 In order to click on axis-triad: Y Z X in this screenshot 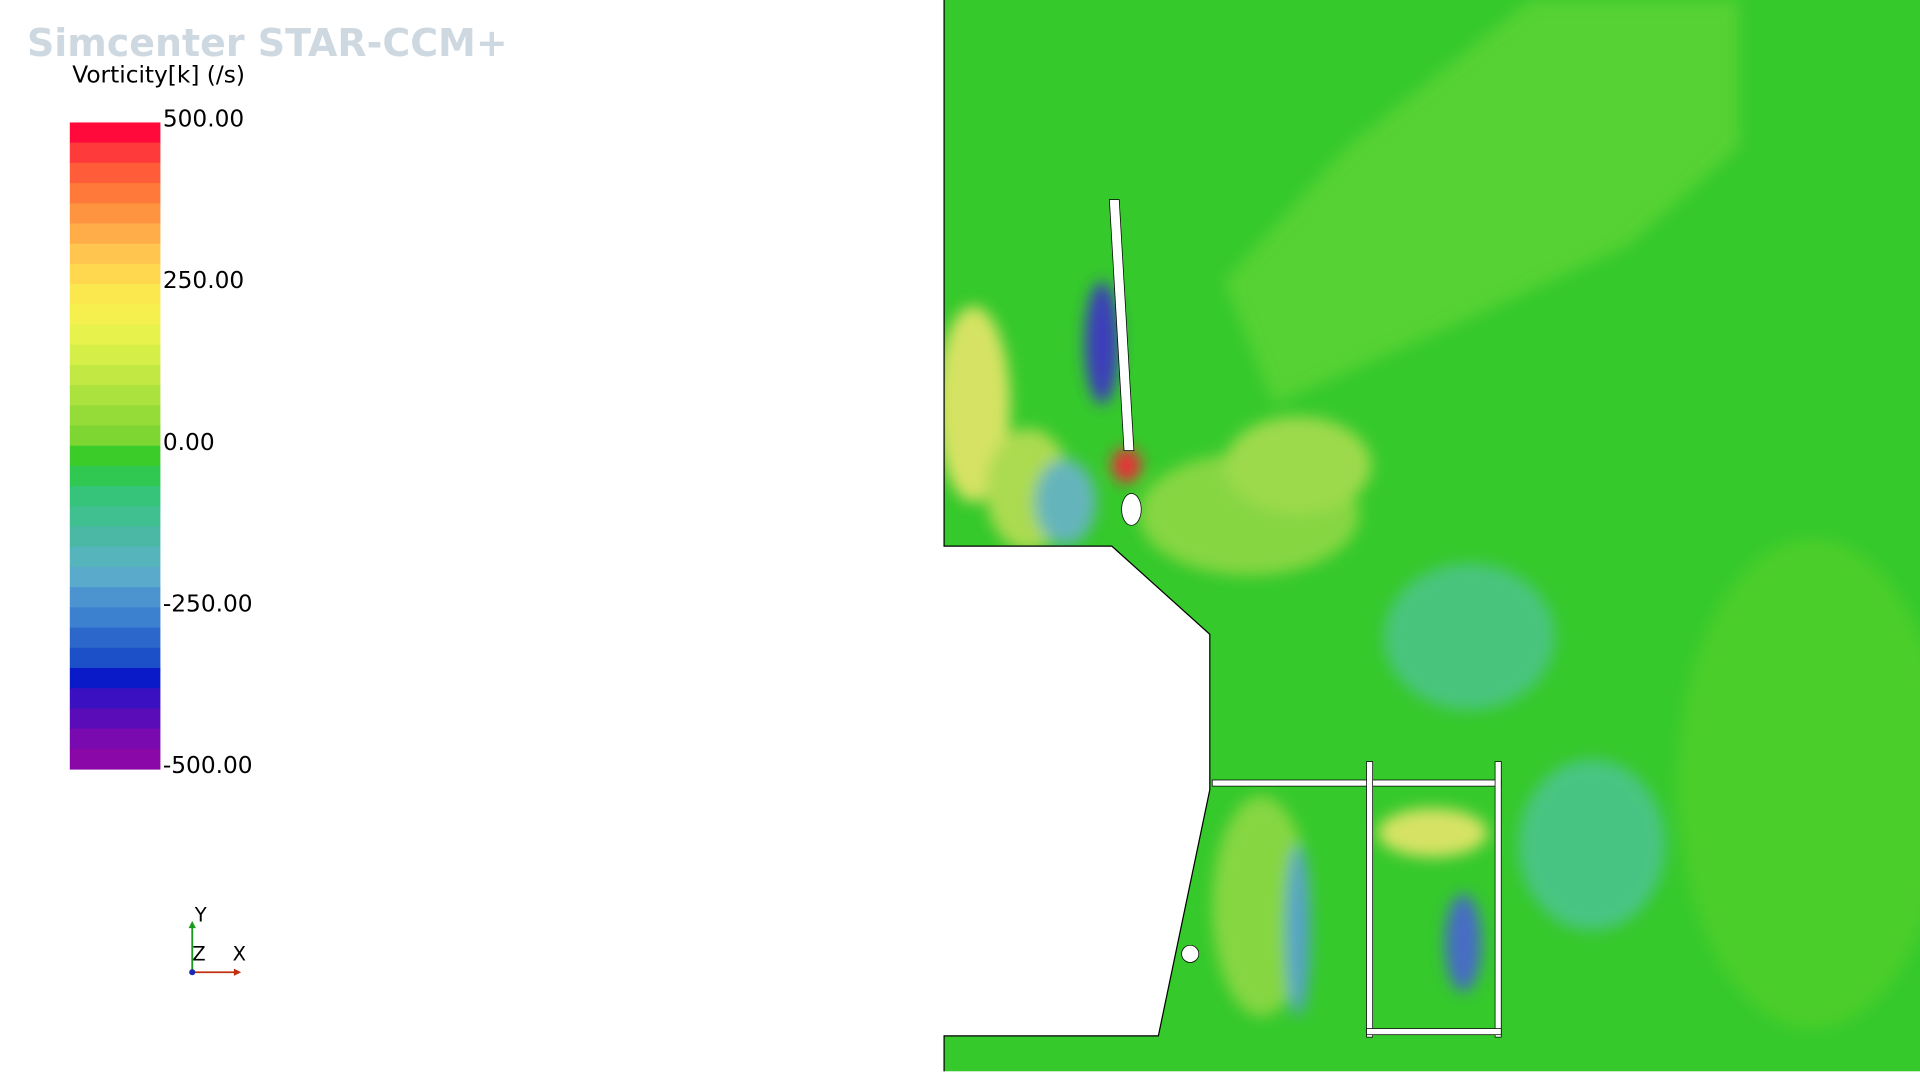, I will do `click(217, 939)`.